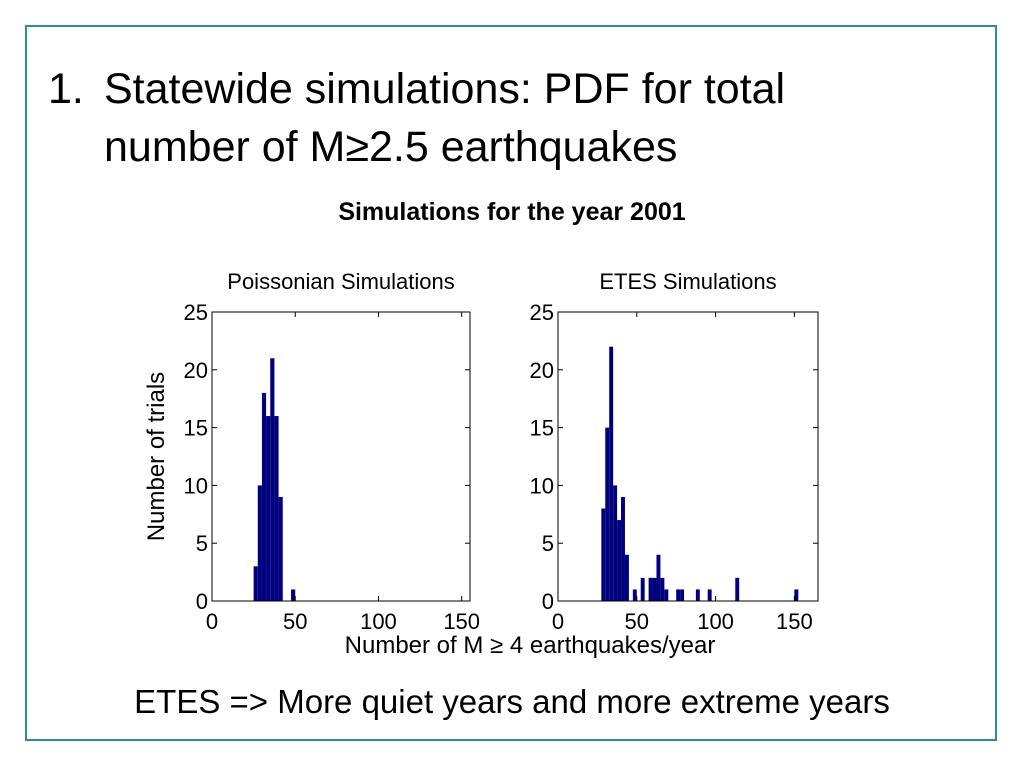 Image resolution: width=1024 pixels, height=768 pixels. What do you see at coordinates (687, 281) in the screenshot?
I see `chart-title: ETES Simulations` at bounding box center [687, 281].